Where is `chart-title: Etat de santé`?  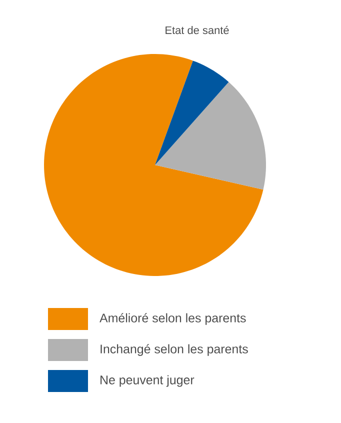
chart-title: Etat de santé is located at coordinates (197, 30).